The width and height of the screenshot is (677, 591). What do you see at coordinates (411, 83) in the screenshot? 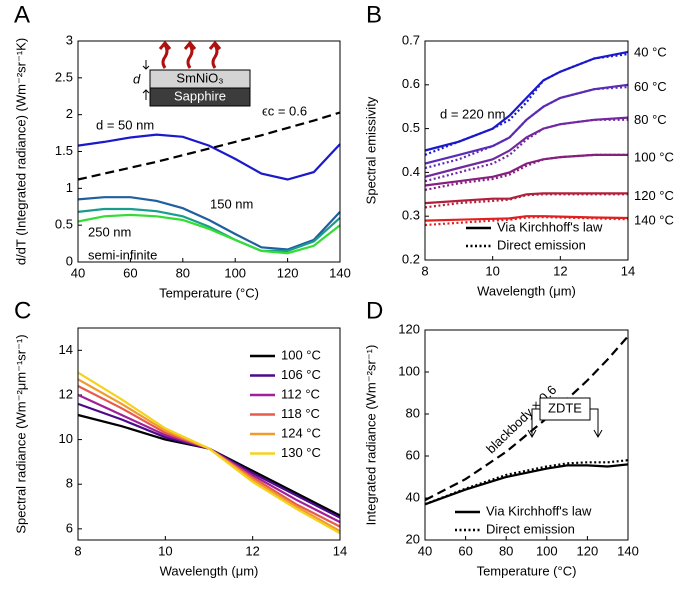
I see `y-tick-label: 0.6` at bounding box center [411, 83].